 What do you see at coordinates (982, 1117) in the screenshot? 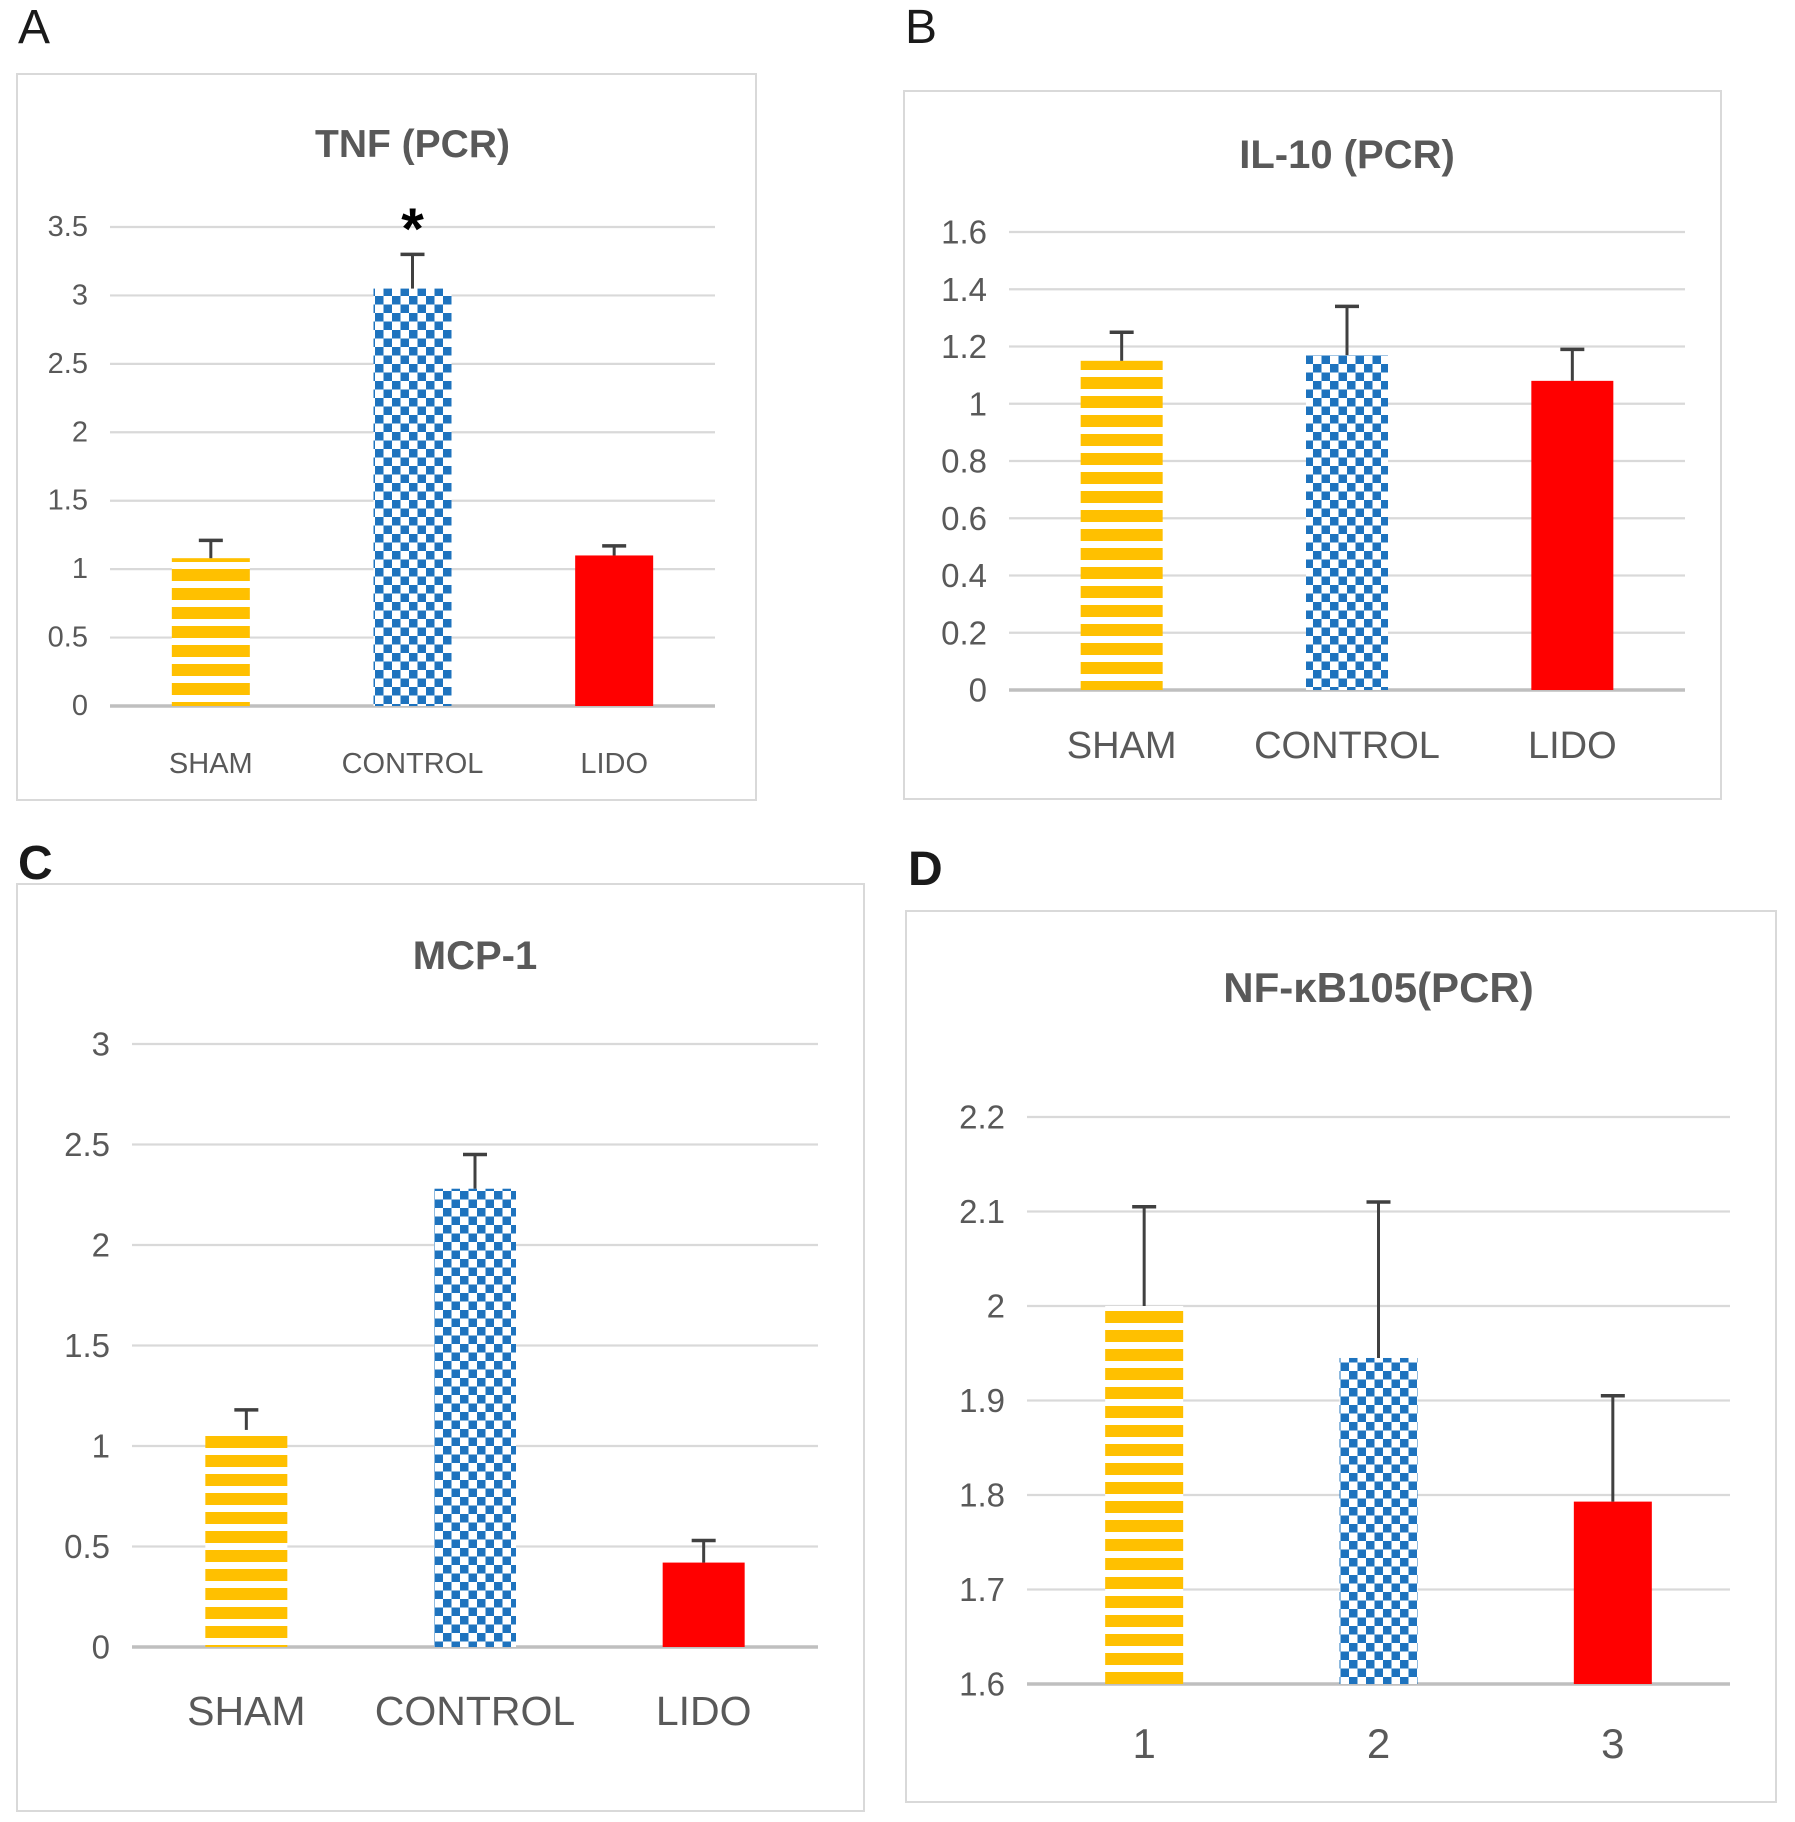
I see `y-tick-label: 2.2` at bounding box center [982, 1117].